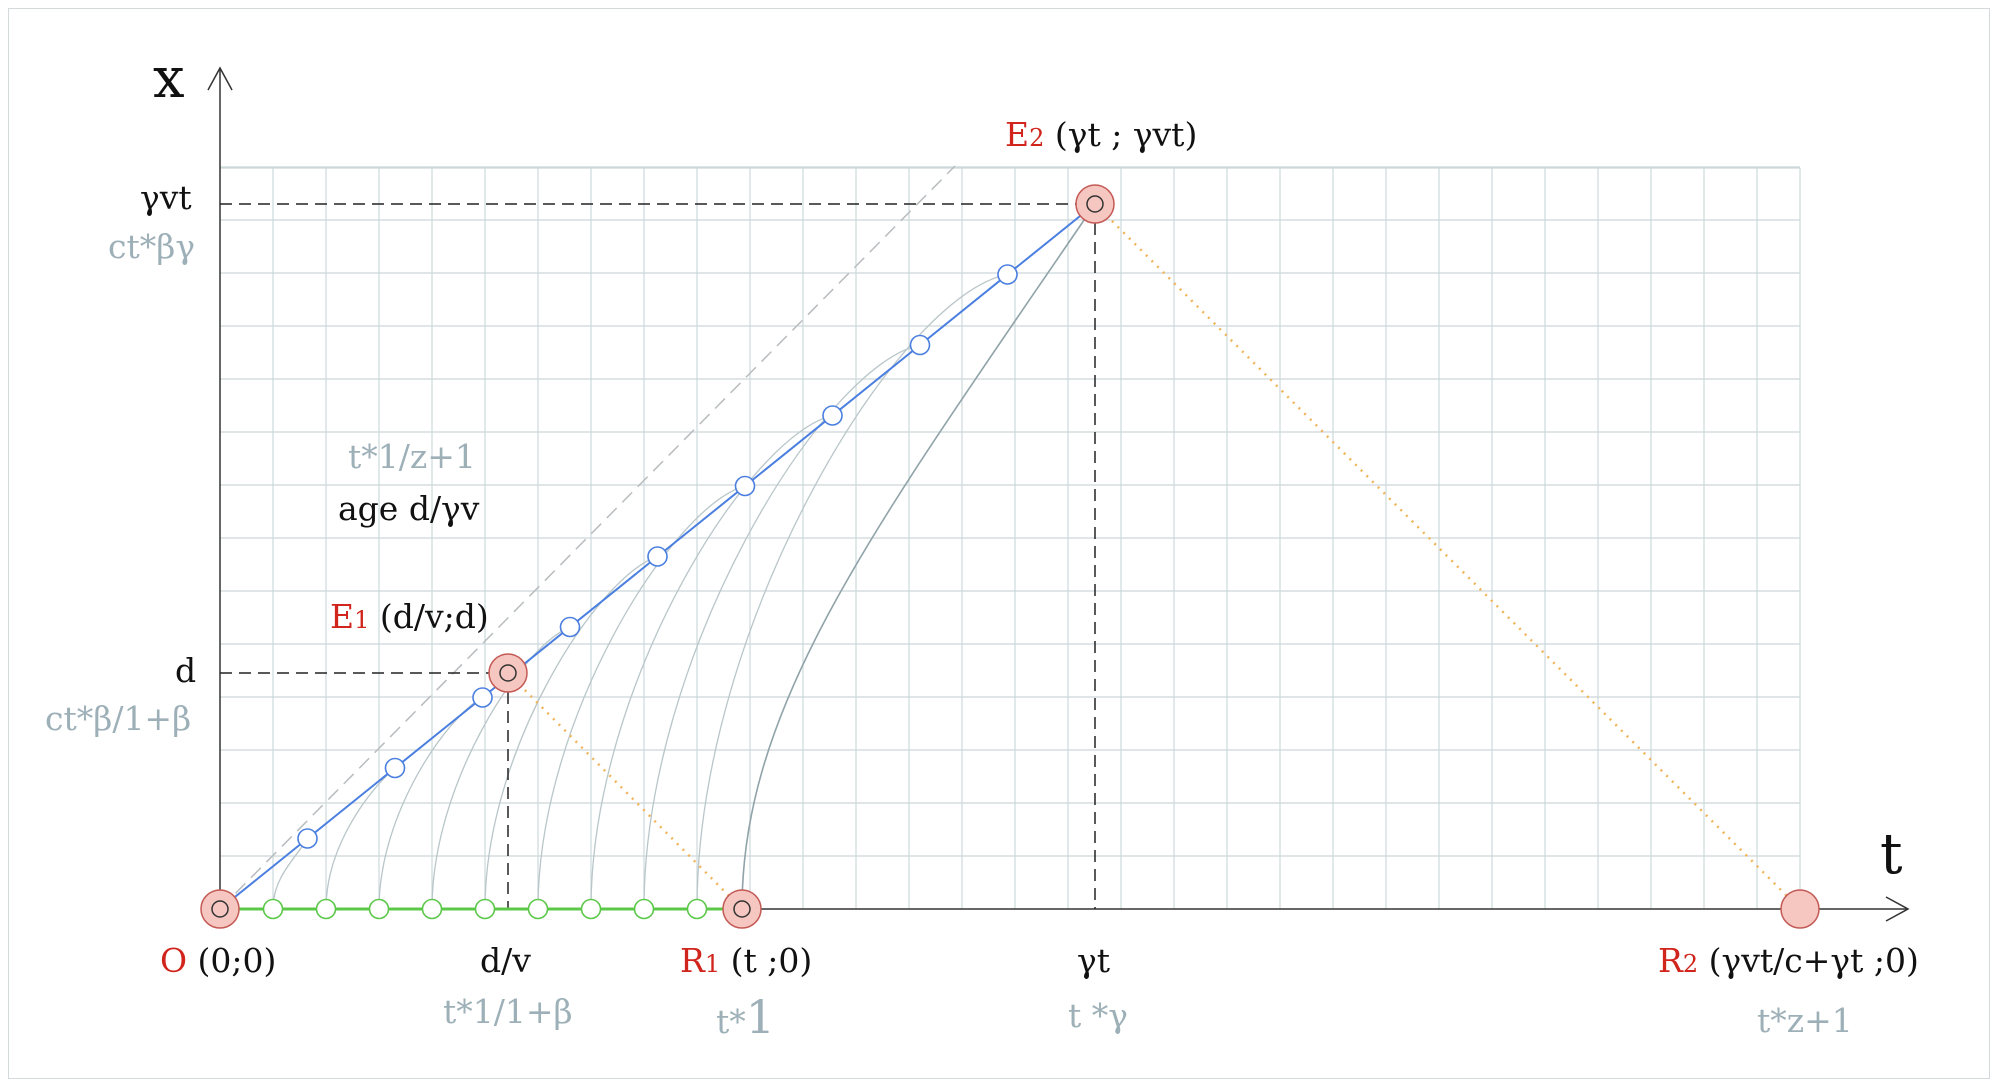  I want to click on r1-tick-sublabel: t*1, so click(745, 1017).